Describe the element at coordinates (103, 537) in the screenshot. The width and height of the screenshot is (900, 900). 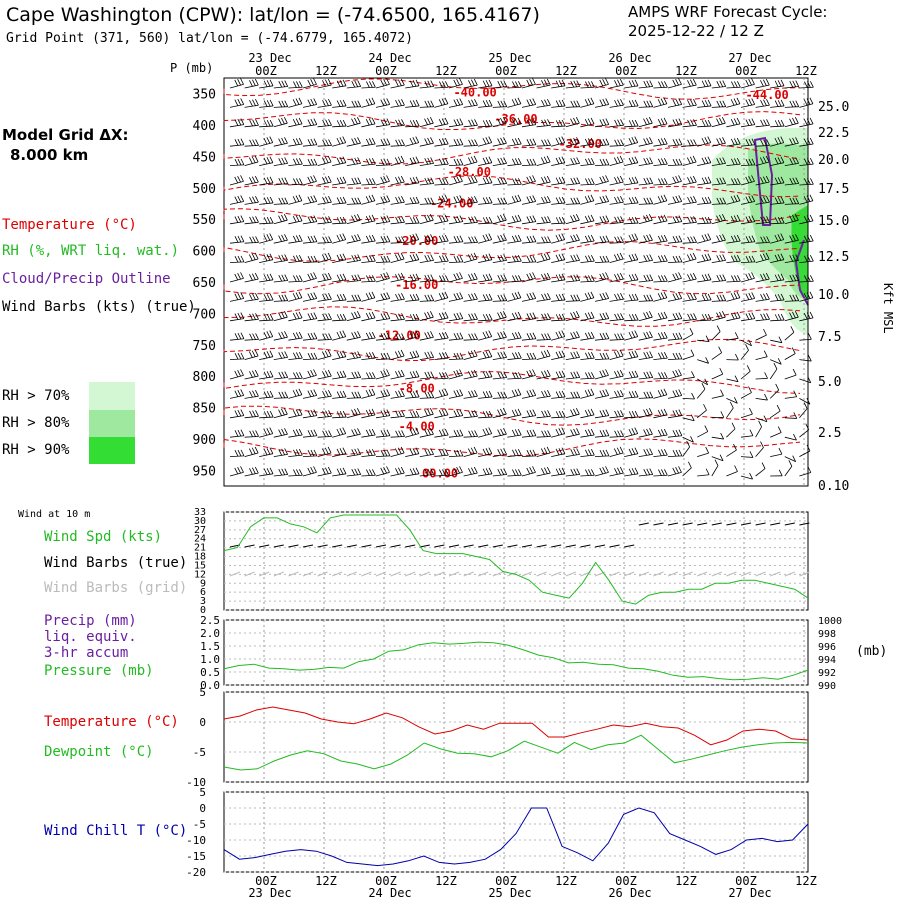
I see `legend-wind-spd: Wind Spd (kts)` at that location.